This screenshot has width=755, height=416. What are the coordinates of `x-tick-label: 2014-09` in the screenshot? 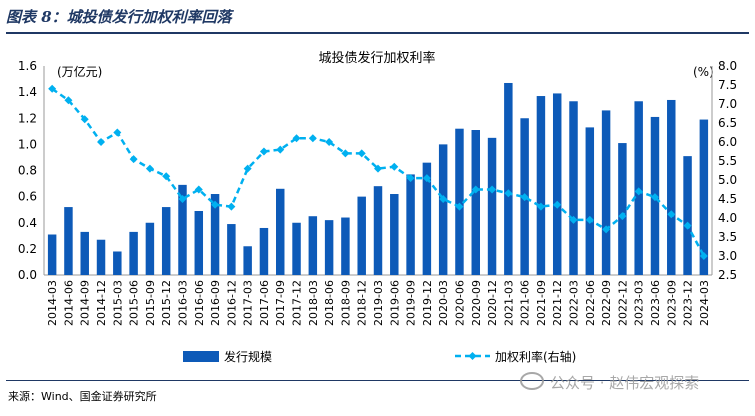 It's located at (85, 303).